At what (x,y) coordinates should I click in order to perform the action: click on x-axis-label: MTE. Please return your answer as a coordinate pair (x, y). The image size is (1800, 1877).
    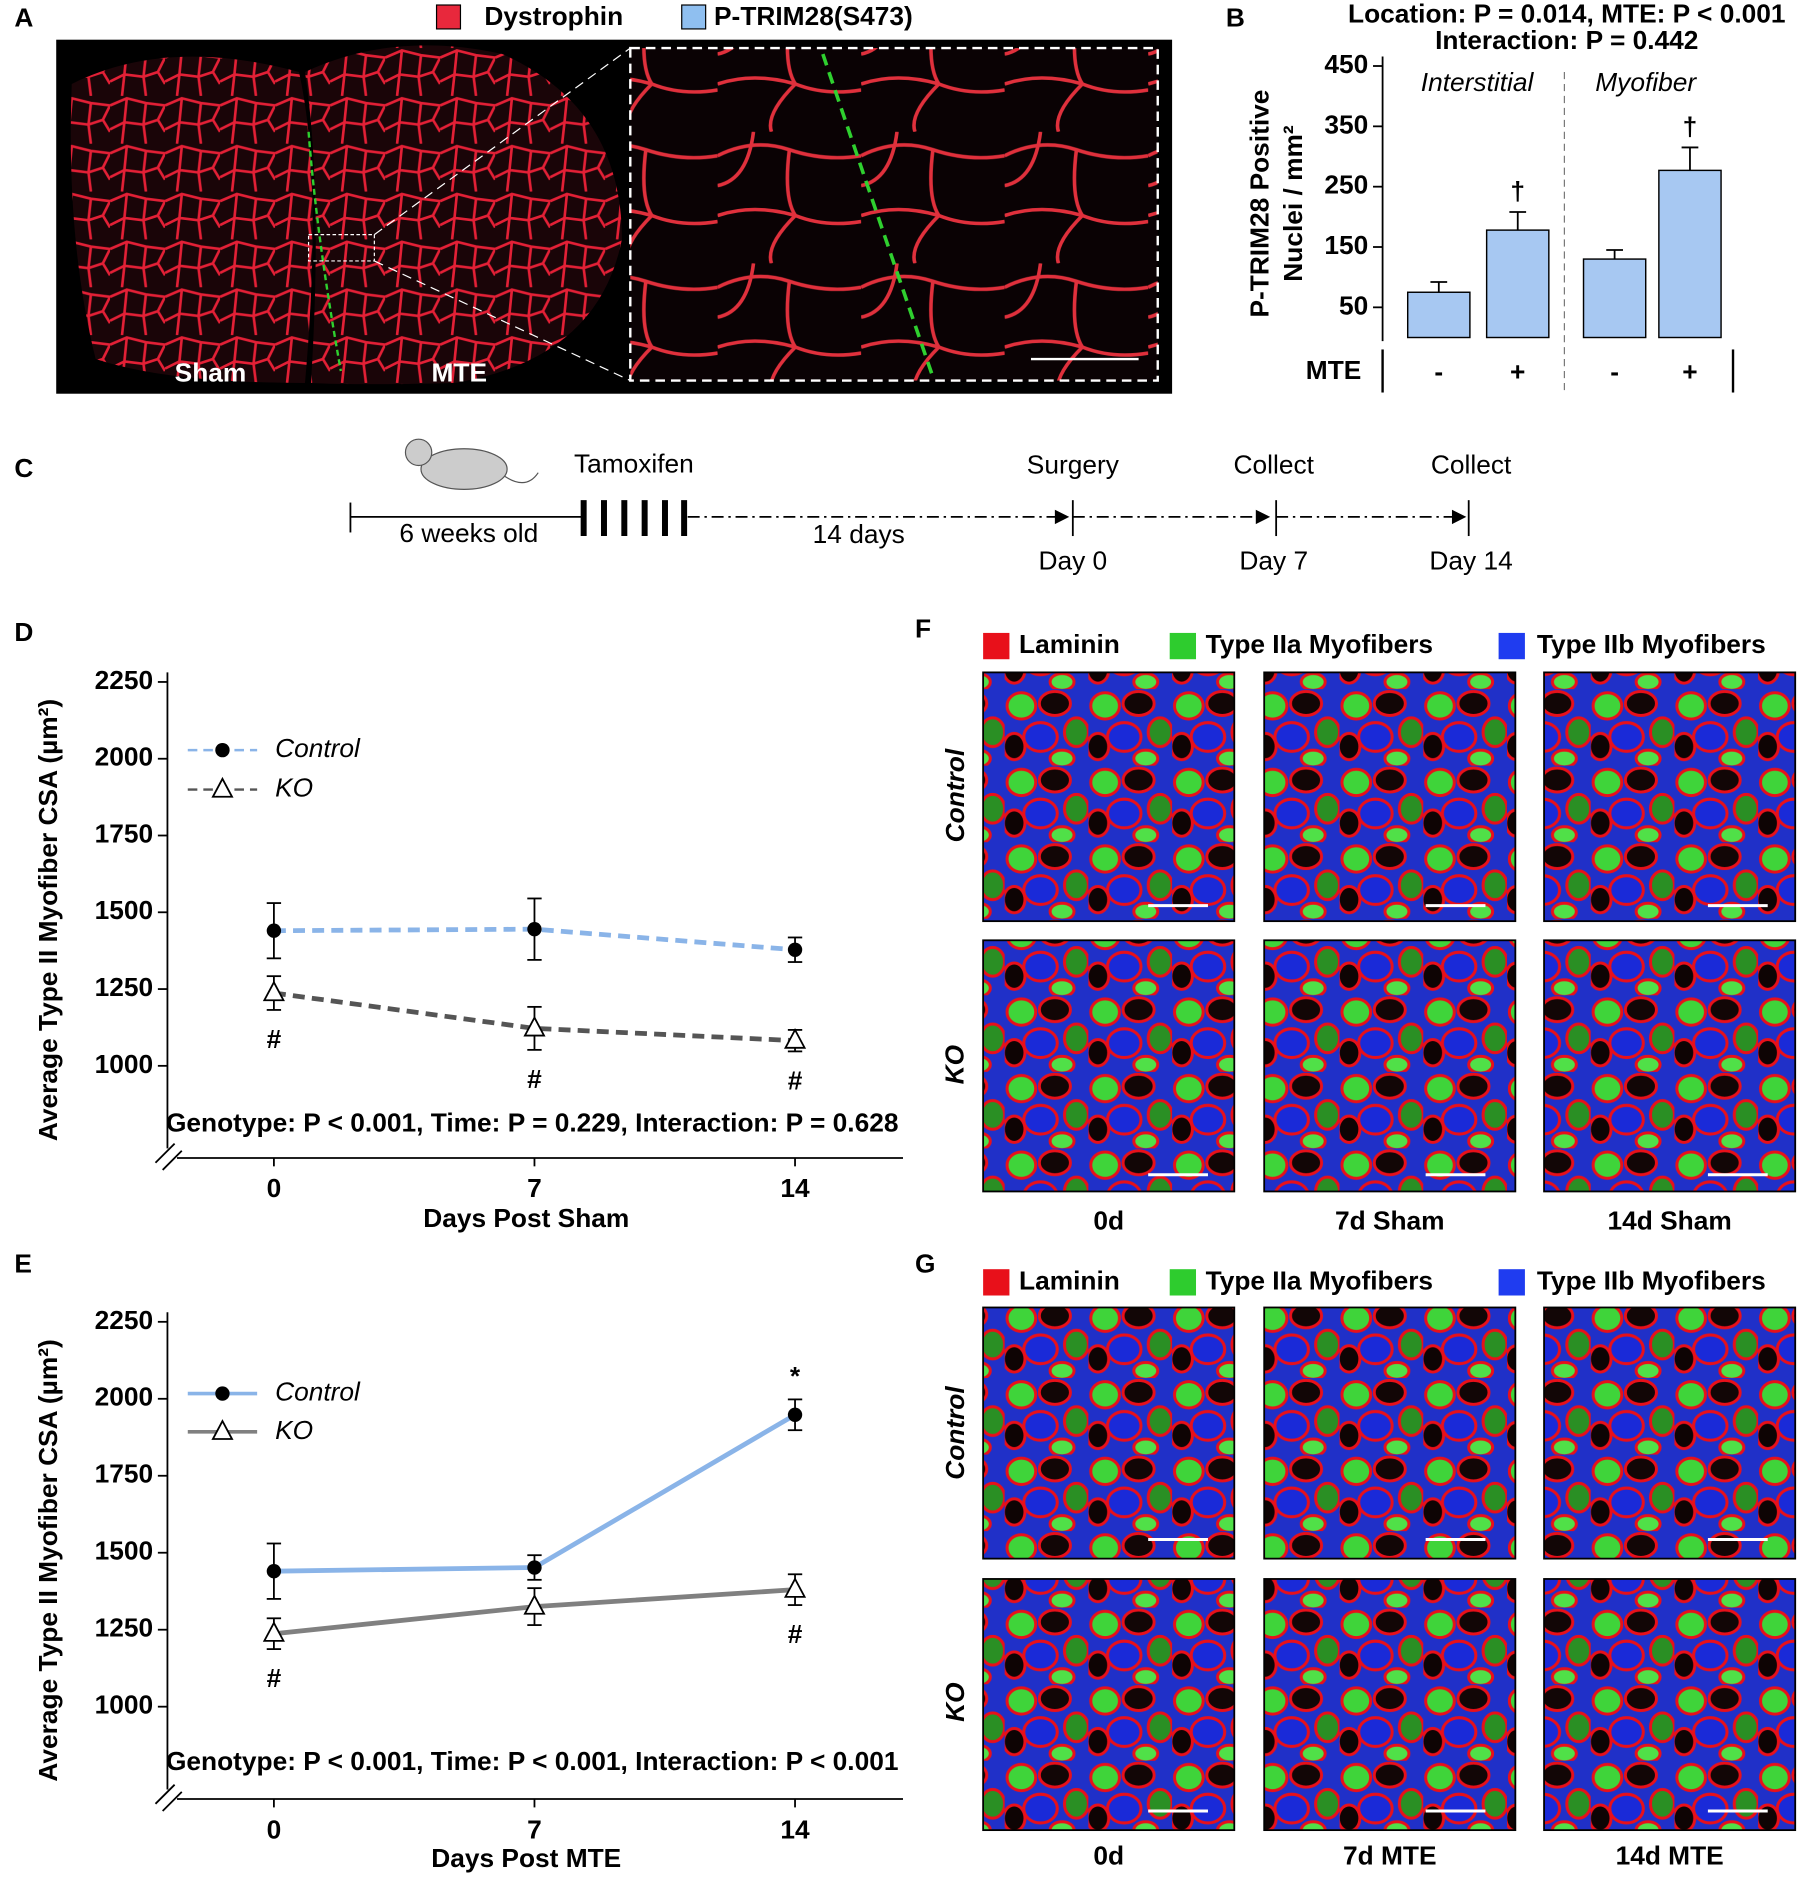
    Looking at the image, I should click on (1334, 370).